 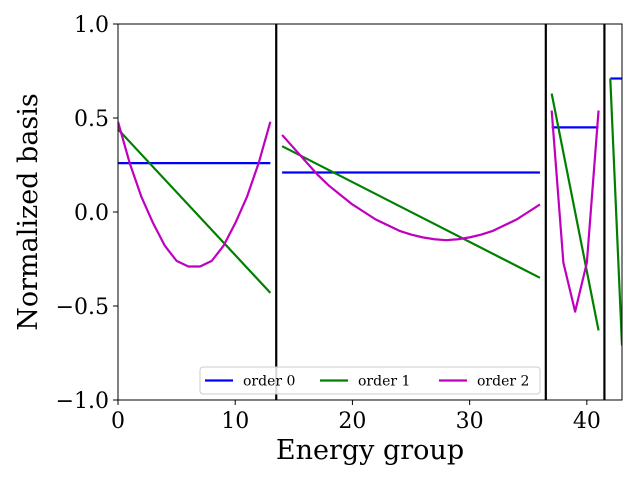 I want to click on series-1-segment-1-line, so click(x=411, y=212).